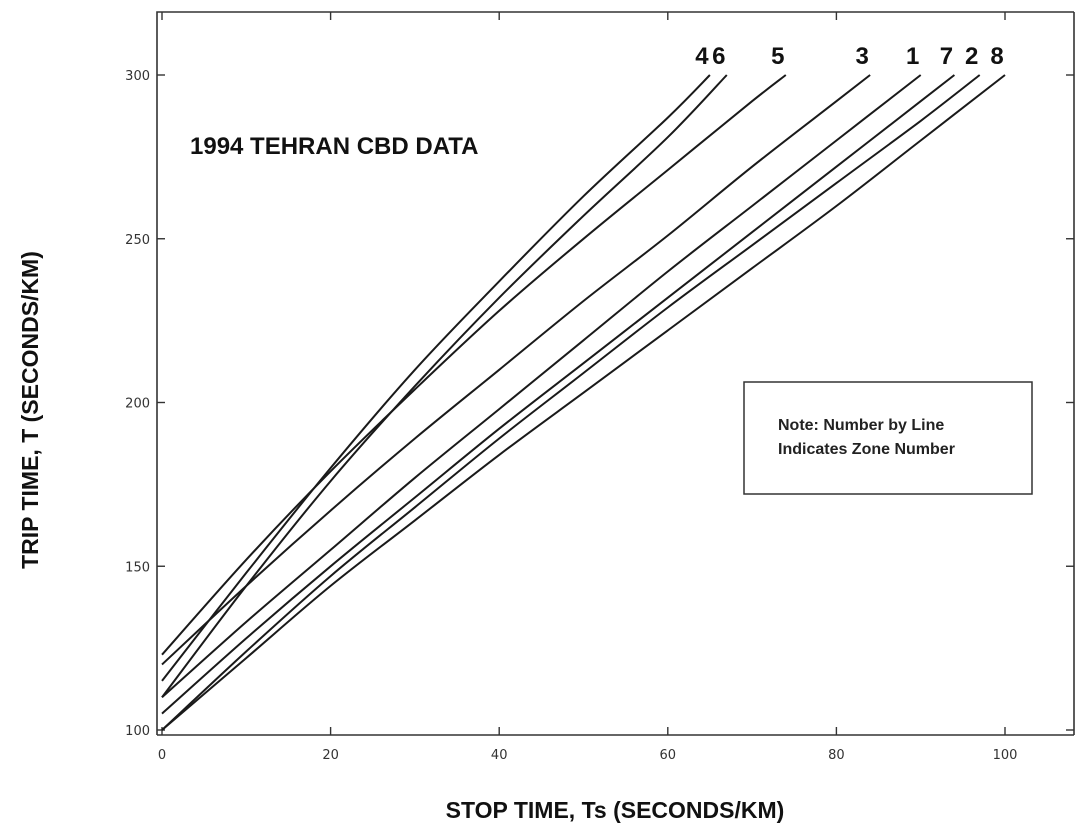  Describe the element at coordinates (330, 755) in the screenshot. I see `x-tick-label: 20` at that location.